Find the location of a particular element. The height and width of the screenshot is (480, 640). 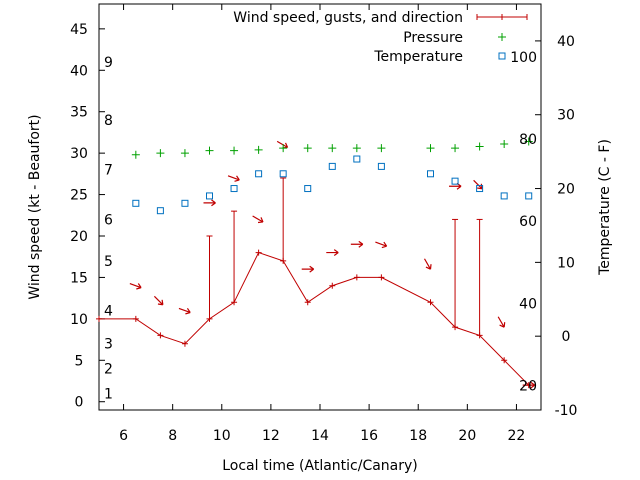

x-tick-label: 22 is located at coordinates (517, 436).